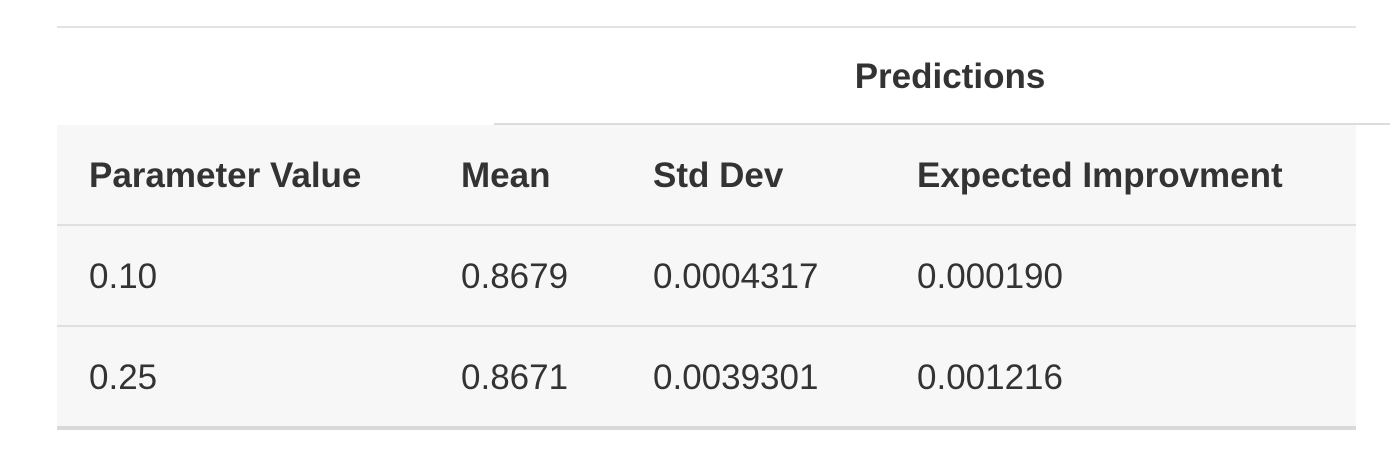  What do you see at coordinates (990, 377) in the screenshot?
I see `cell-expected-improvement: 0.001216` at bounding box center [990, 377].